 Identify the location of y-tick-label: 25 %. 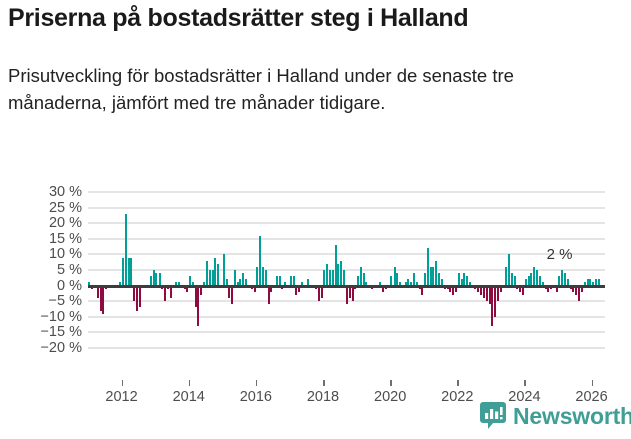
(65, 207).